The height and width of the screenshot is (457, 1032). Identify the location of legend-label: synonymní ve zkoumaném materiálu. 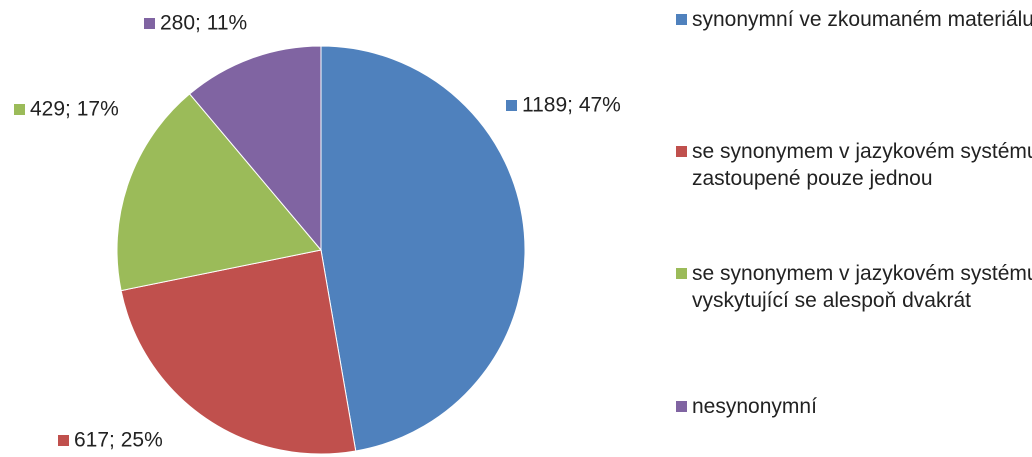
(862, 19).